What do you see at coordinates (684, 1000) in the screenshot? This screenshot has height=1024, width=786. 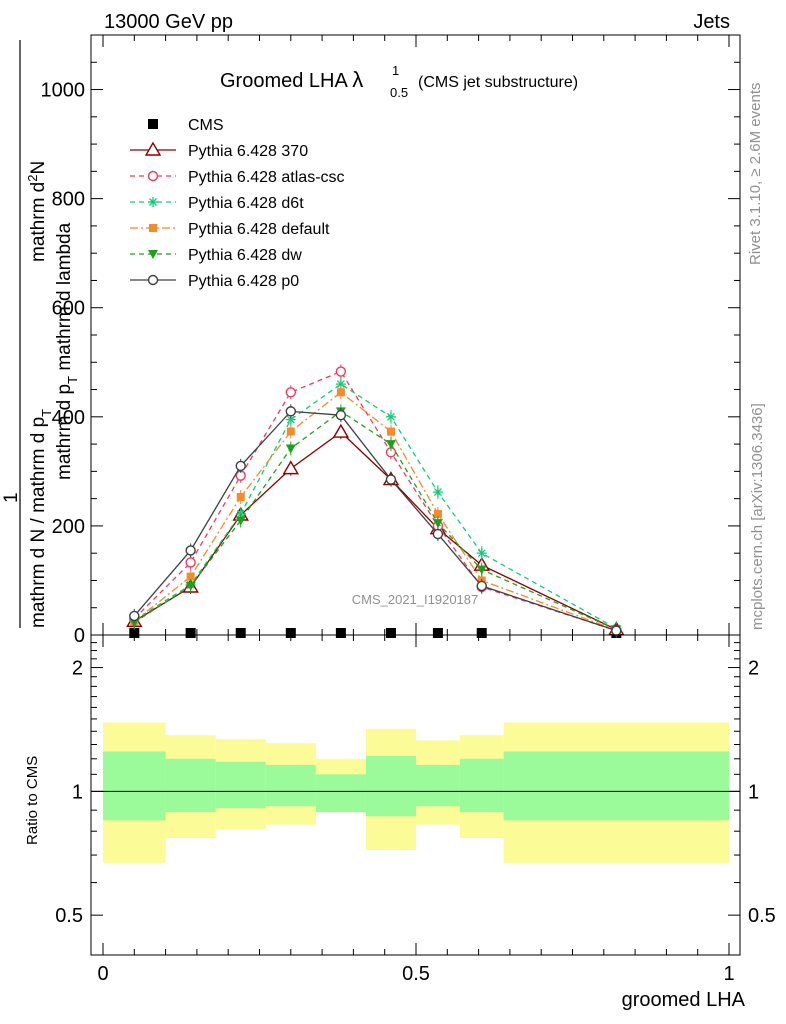 I see `x-axis-label: groomed LHA` at bounding box center [684, 1000].